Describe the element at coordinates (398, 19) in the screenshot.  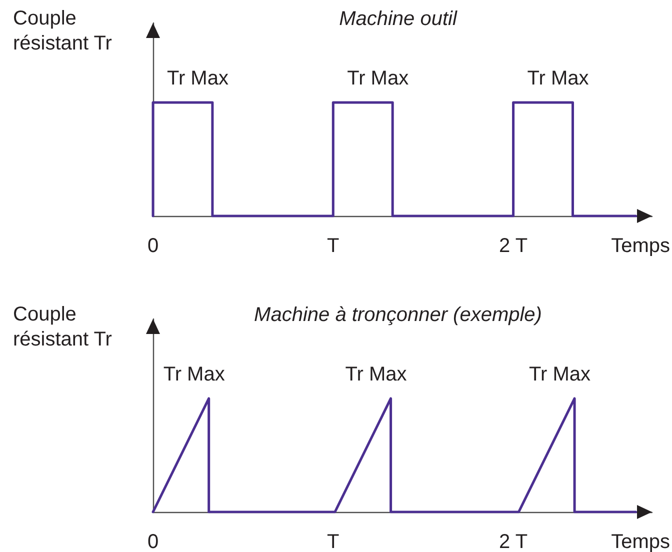
I see `chart-title: Machine outil` at that location.